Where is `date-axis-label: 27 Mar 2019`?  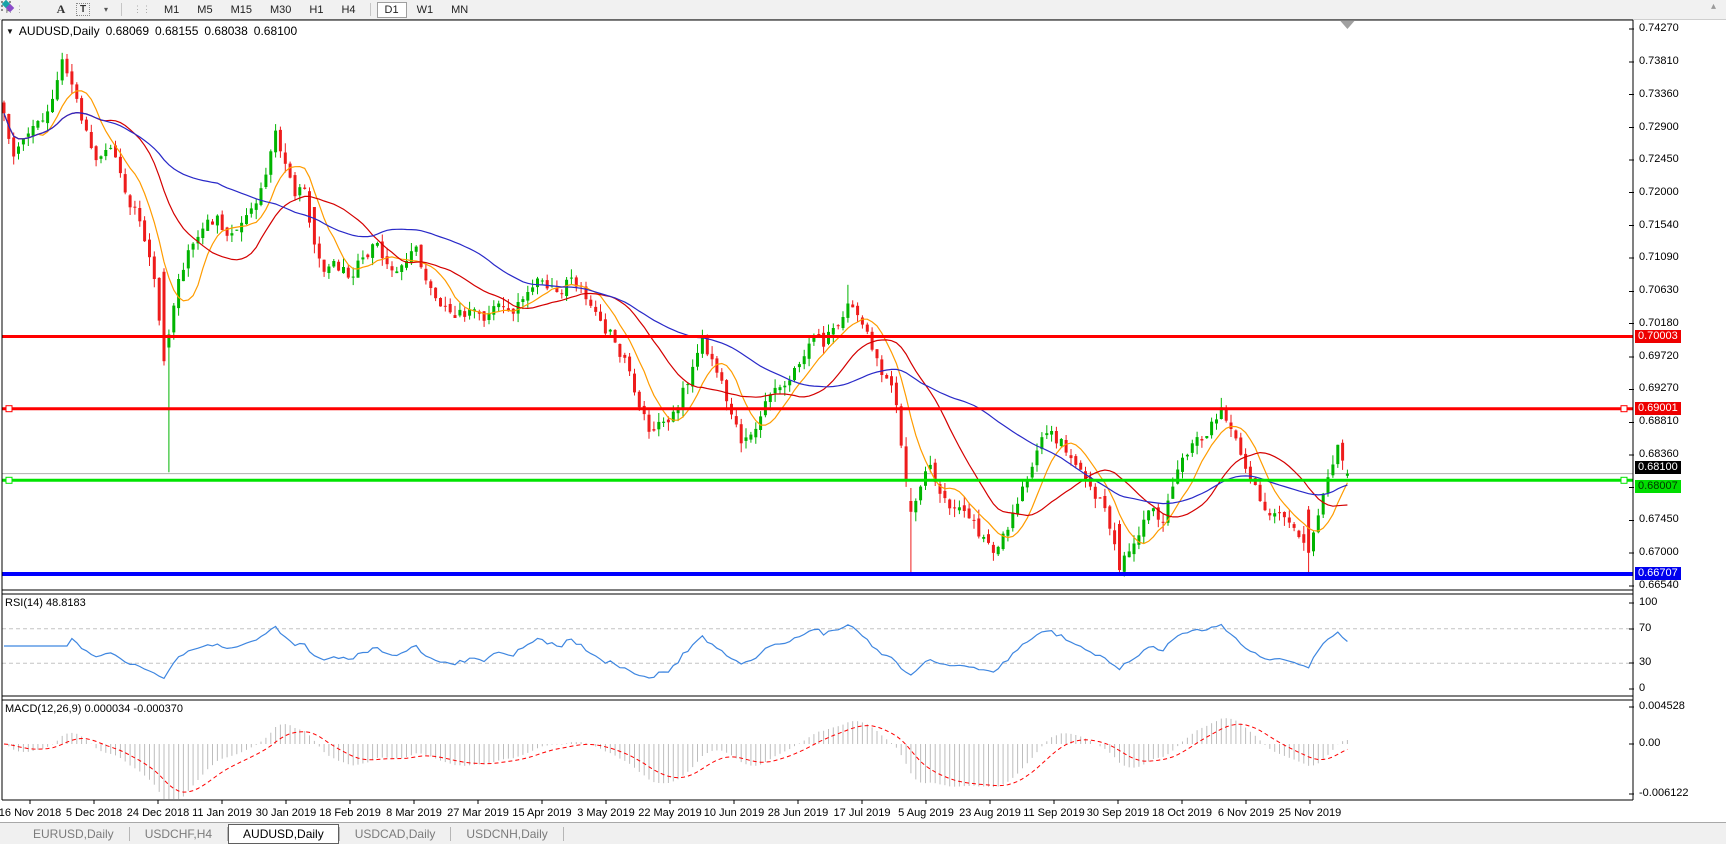
date-axis-label: 27 Mar 2019 is located at coordinates (478, 813).